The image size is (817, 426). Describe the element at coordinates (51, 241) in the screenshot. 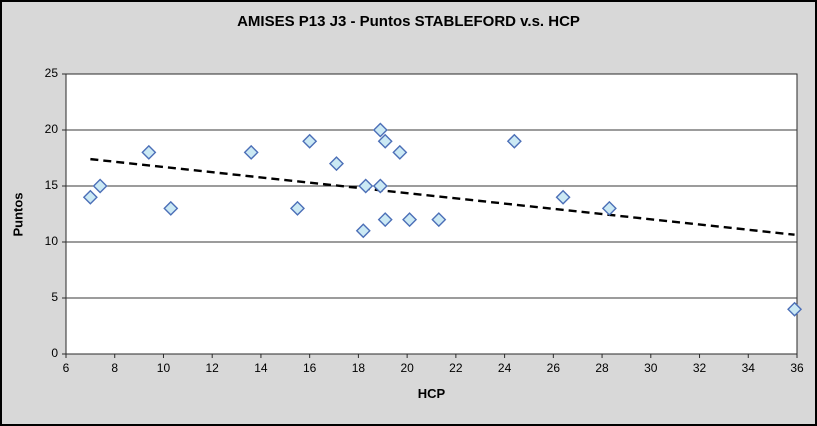

I see `y-tick-label-10: 10` at that location.